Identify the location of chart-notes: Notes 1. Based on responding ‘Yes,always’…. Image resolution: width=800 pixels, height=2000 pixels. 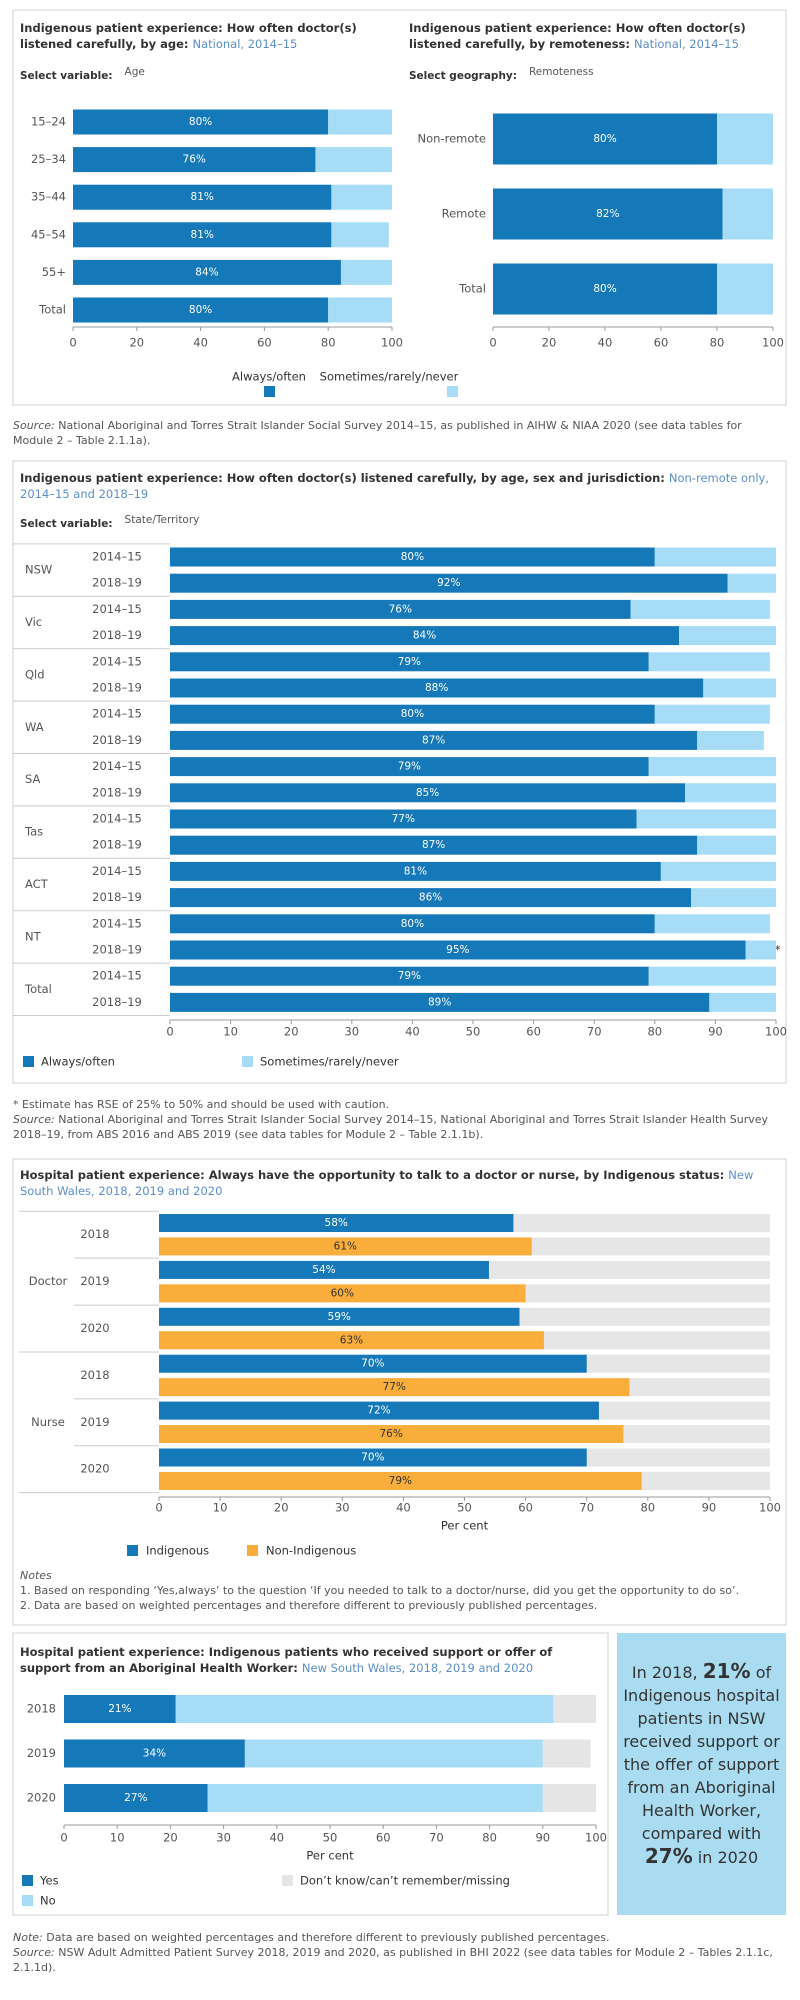
(400, 1590).